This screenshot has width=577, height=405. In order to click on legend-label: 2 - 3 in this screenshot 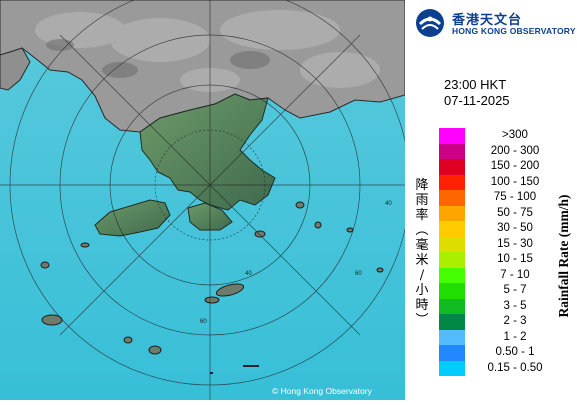, I will do `click(515, 321)`.